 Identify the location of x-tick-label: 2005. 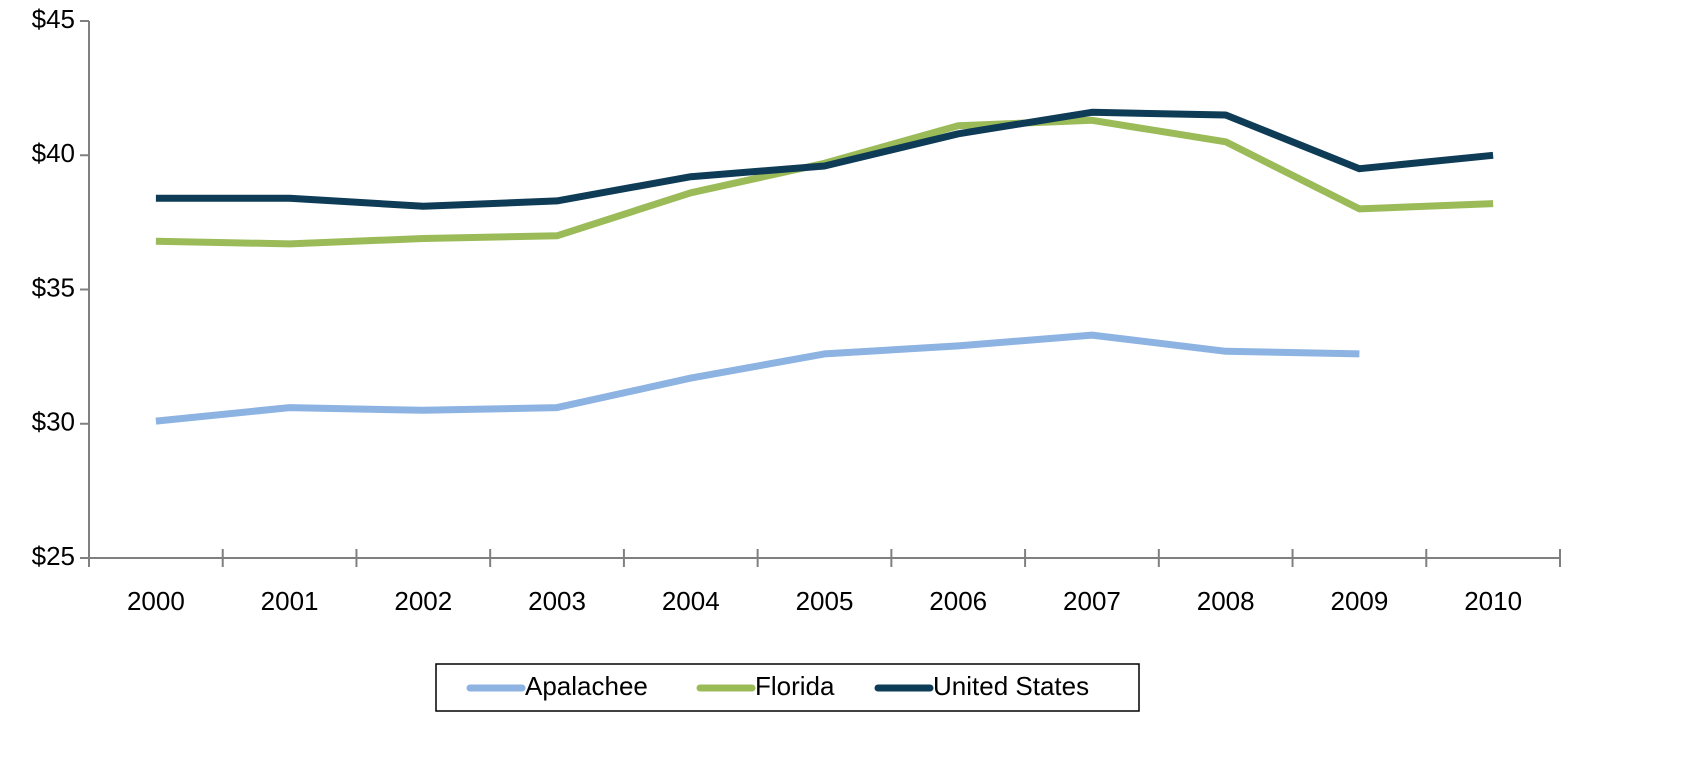
(825, 601).